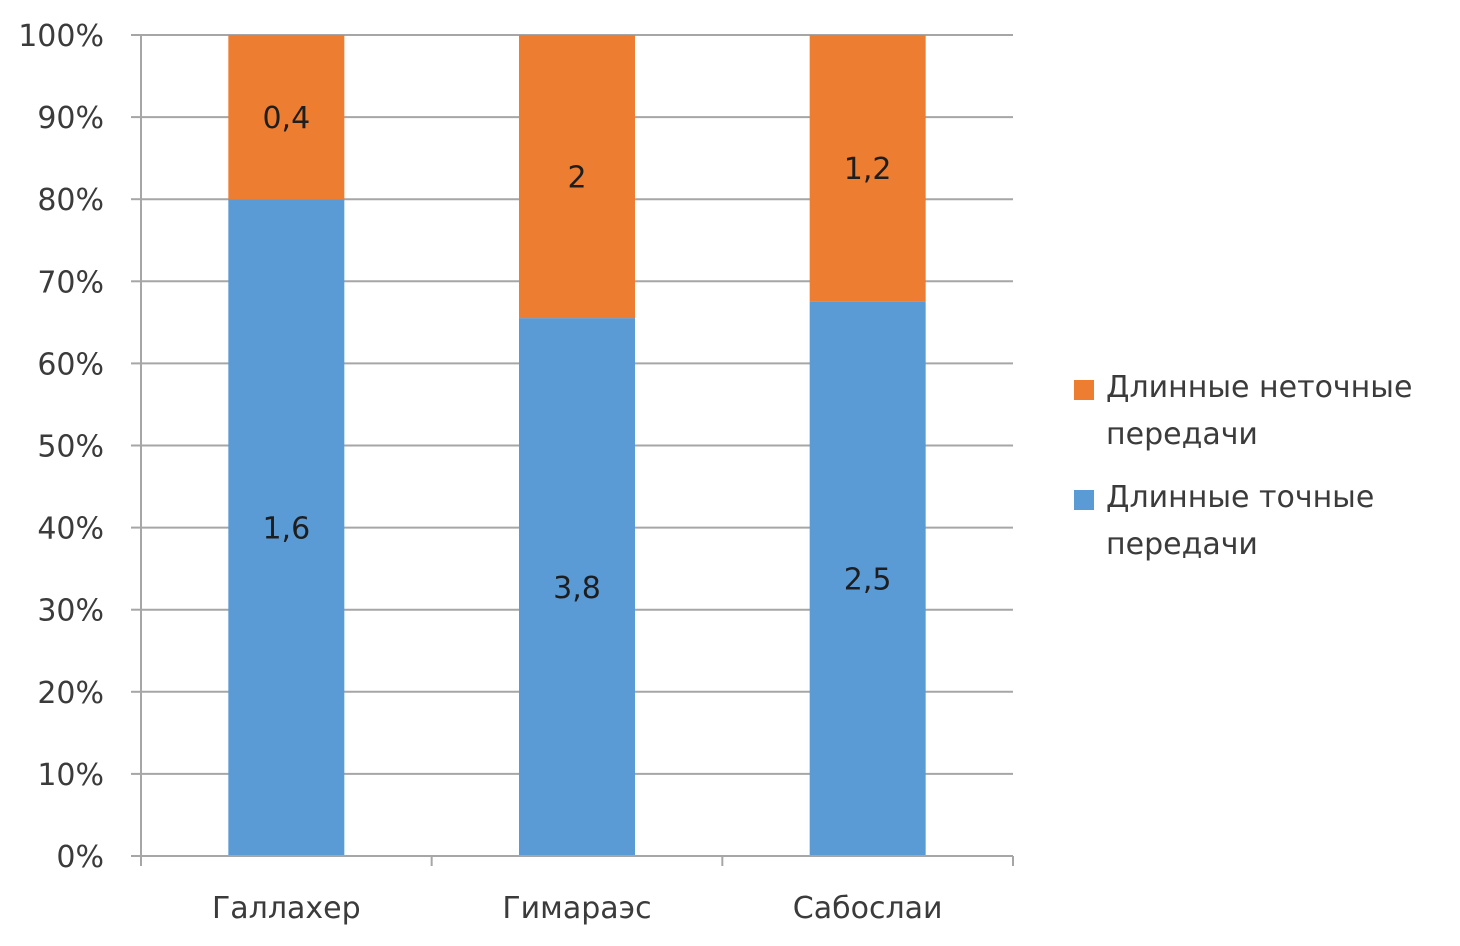 The image size is (1460, 946). Describe the element at coordinates (1240, 521) in the screenshot. I see `legend-label-accurate: Длинные точные передачи` at that location.